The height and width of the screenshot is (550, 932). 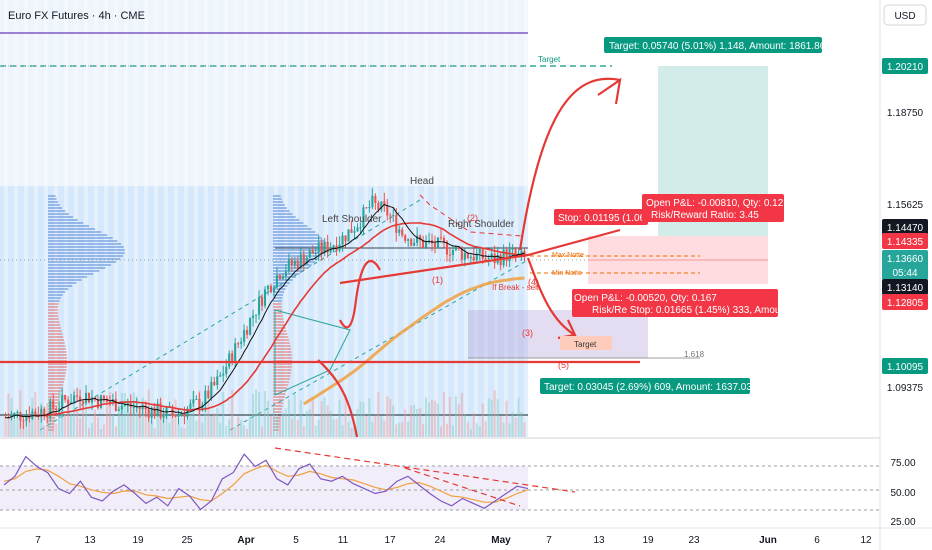 I want to click on currency-button, so click(x=905, y=15).